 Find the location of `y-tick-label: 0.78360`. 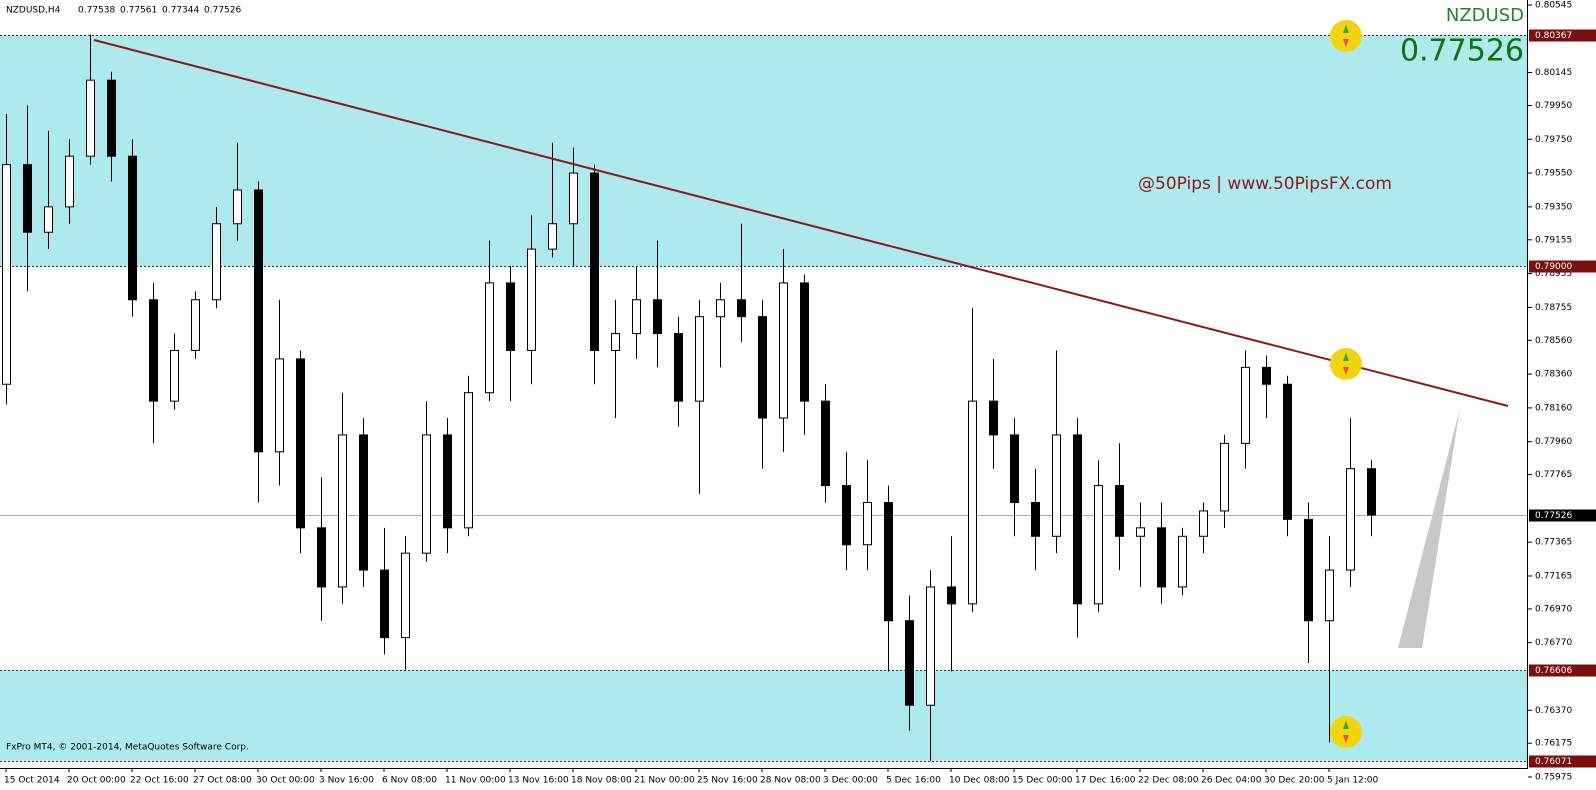

y-tick-label: 0.78360 is located at coordinates (1553, 375).